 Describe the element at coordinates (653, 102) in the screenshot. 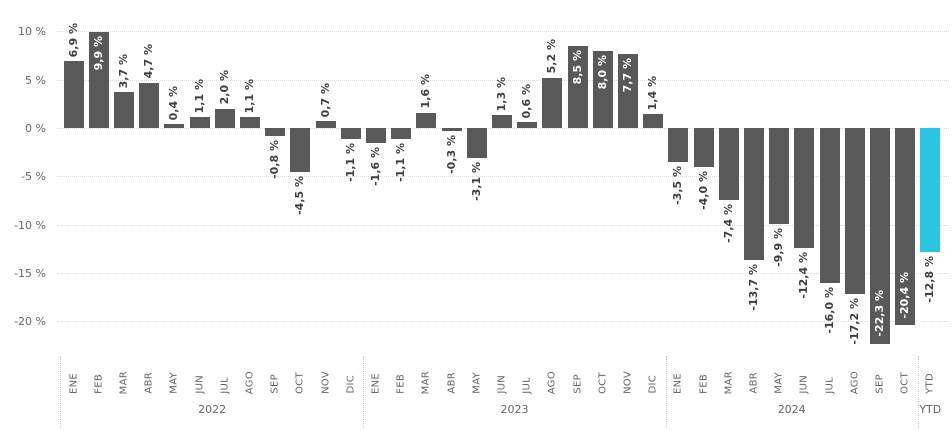

I see `bar-2023-dic: 1,4 %` at that location.